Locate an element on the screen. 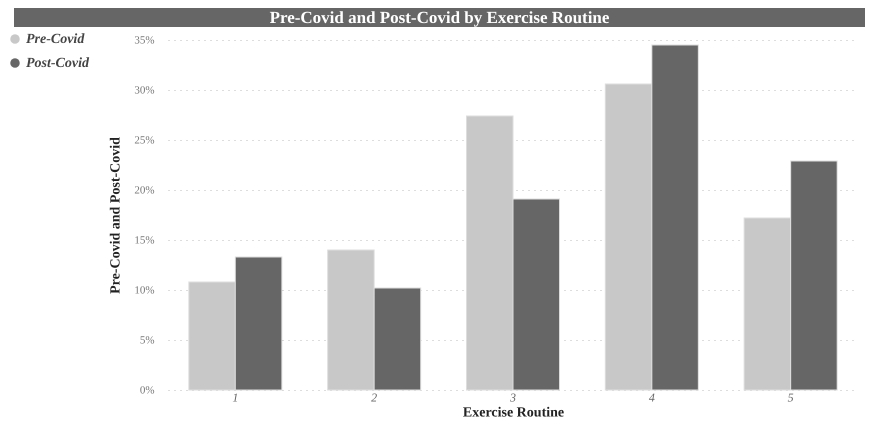 This screenshot has height=427, width=873. x-tick-label: 3 is located at coordinates (512, 397).